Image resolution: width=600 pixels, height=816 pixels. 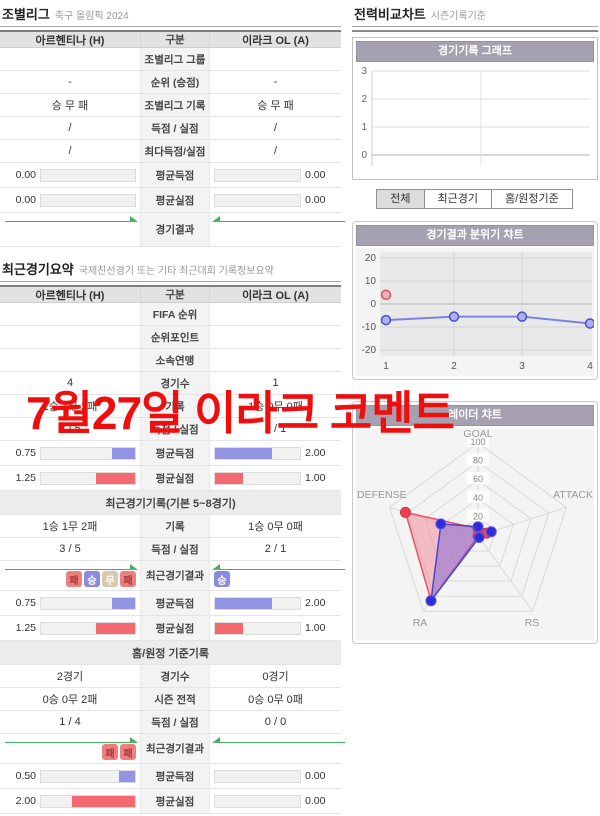 I want to click on table2-row-9-text: 1승 1무 2패 기록 1승 0무 0패, so click(x=170, y=526).